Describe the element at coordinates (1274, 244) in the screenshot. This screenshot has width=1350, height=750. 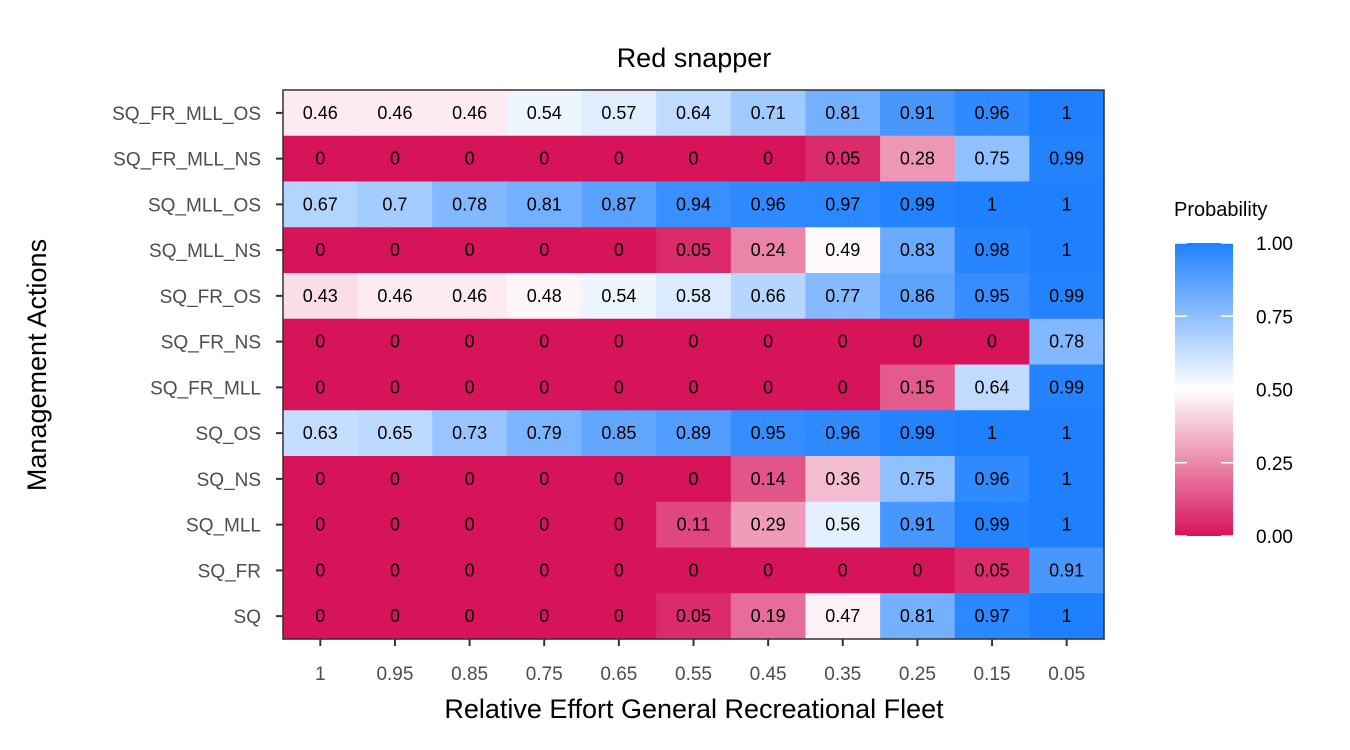
I see `legend-tick-label: 1.00` at that location.